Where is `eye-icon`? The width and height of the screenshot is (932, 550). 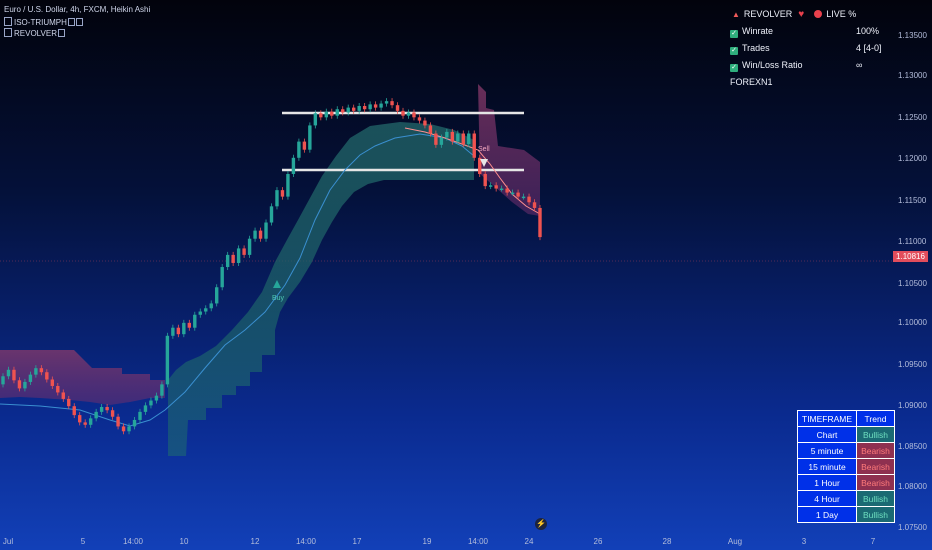
eye-icon is located at coordinates (8, 32).